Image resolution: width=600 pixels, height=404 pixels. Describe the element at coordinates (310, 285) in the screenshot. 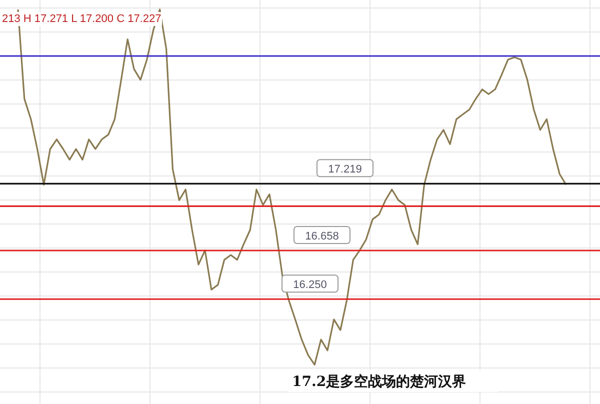

I see `ref-line-label: 16.250` at that location.